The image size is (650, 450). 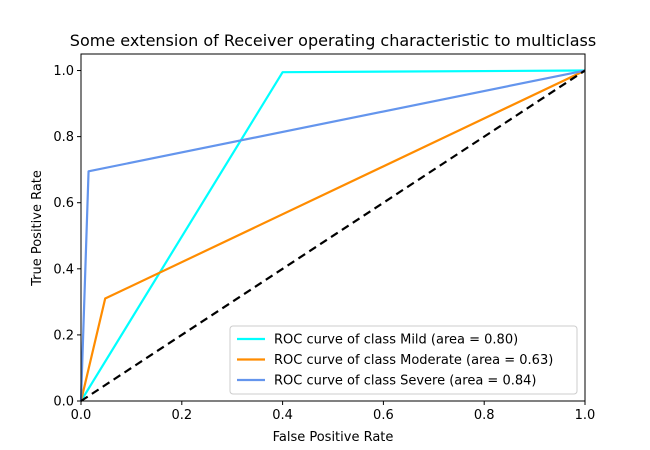 What do you see at coordinates (585, 415) in the screenshot?
I see `x-tick-label: 1.0` at bounding box center [585, 415].